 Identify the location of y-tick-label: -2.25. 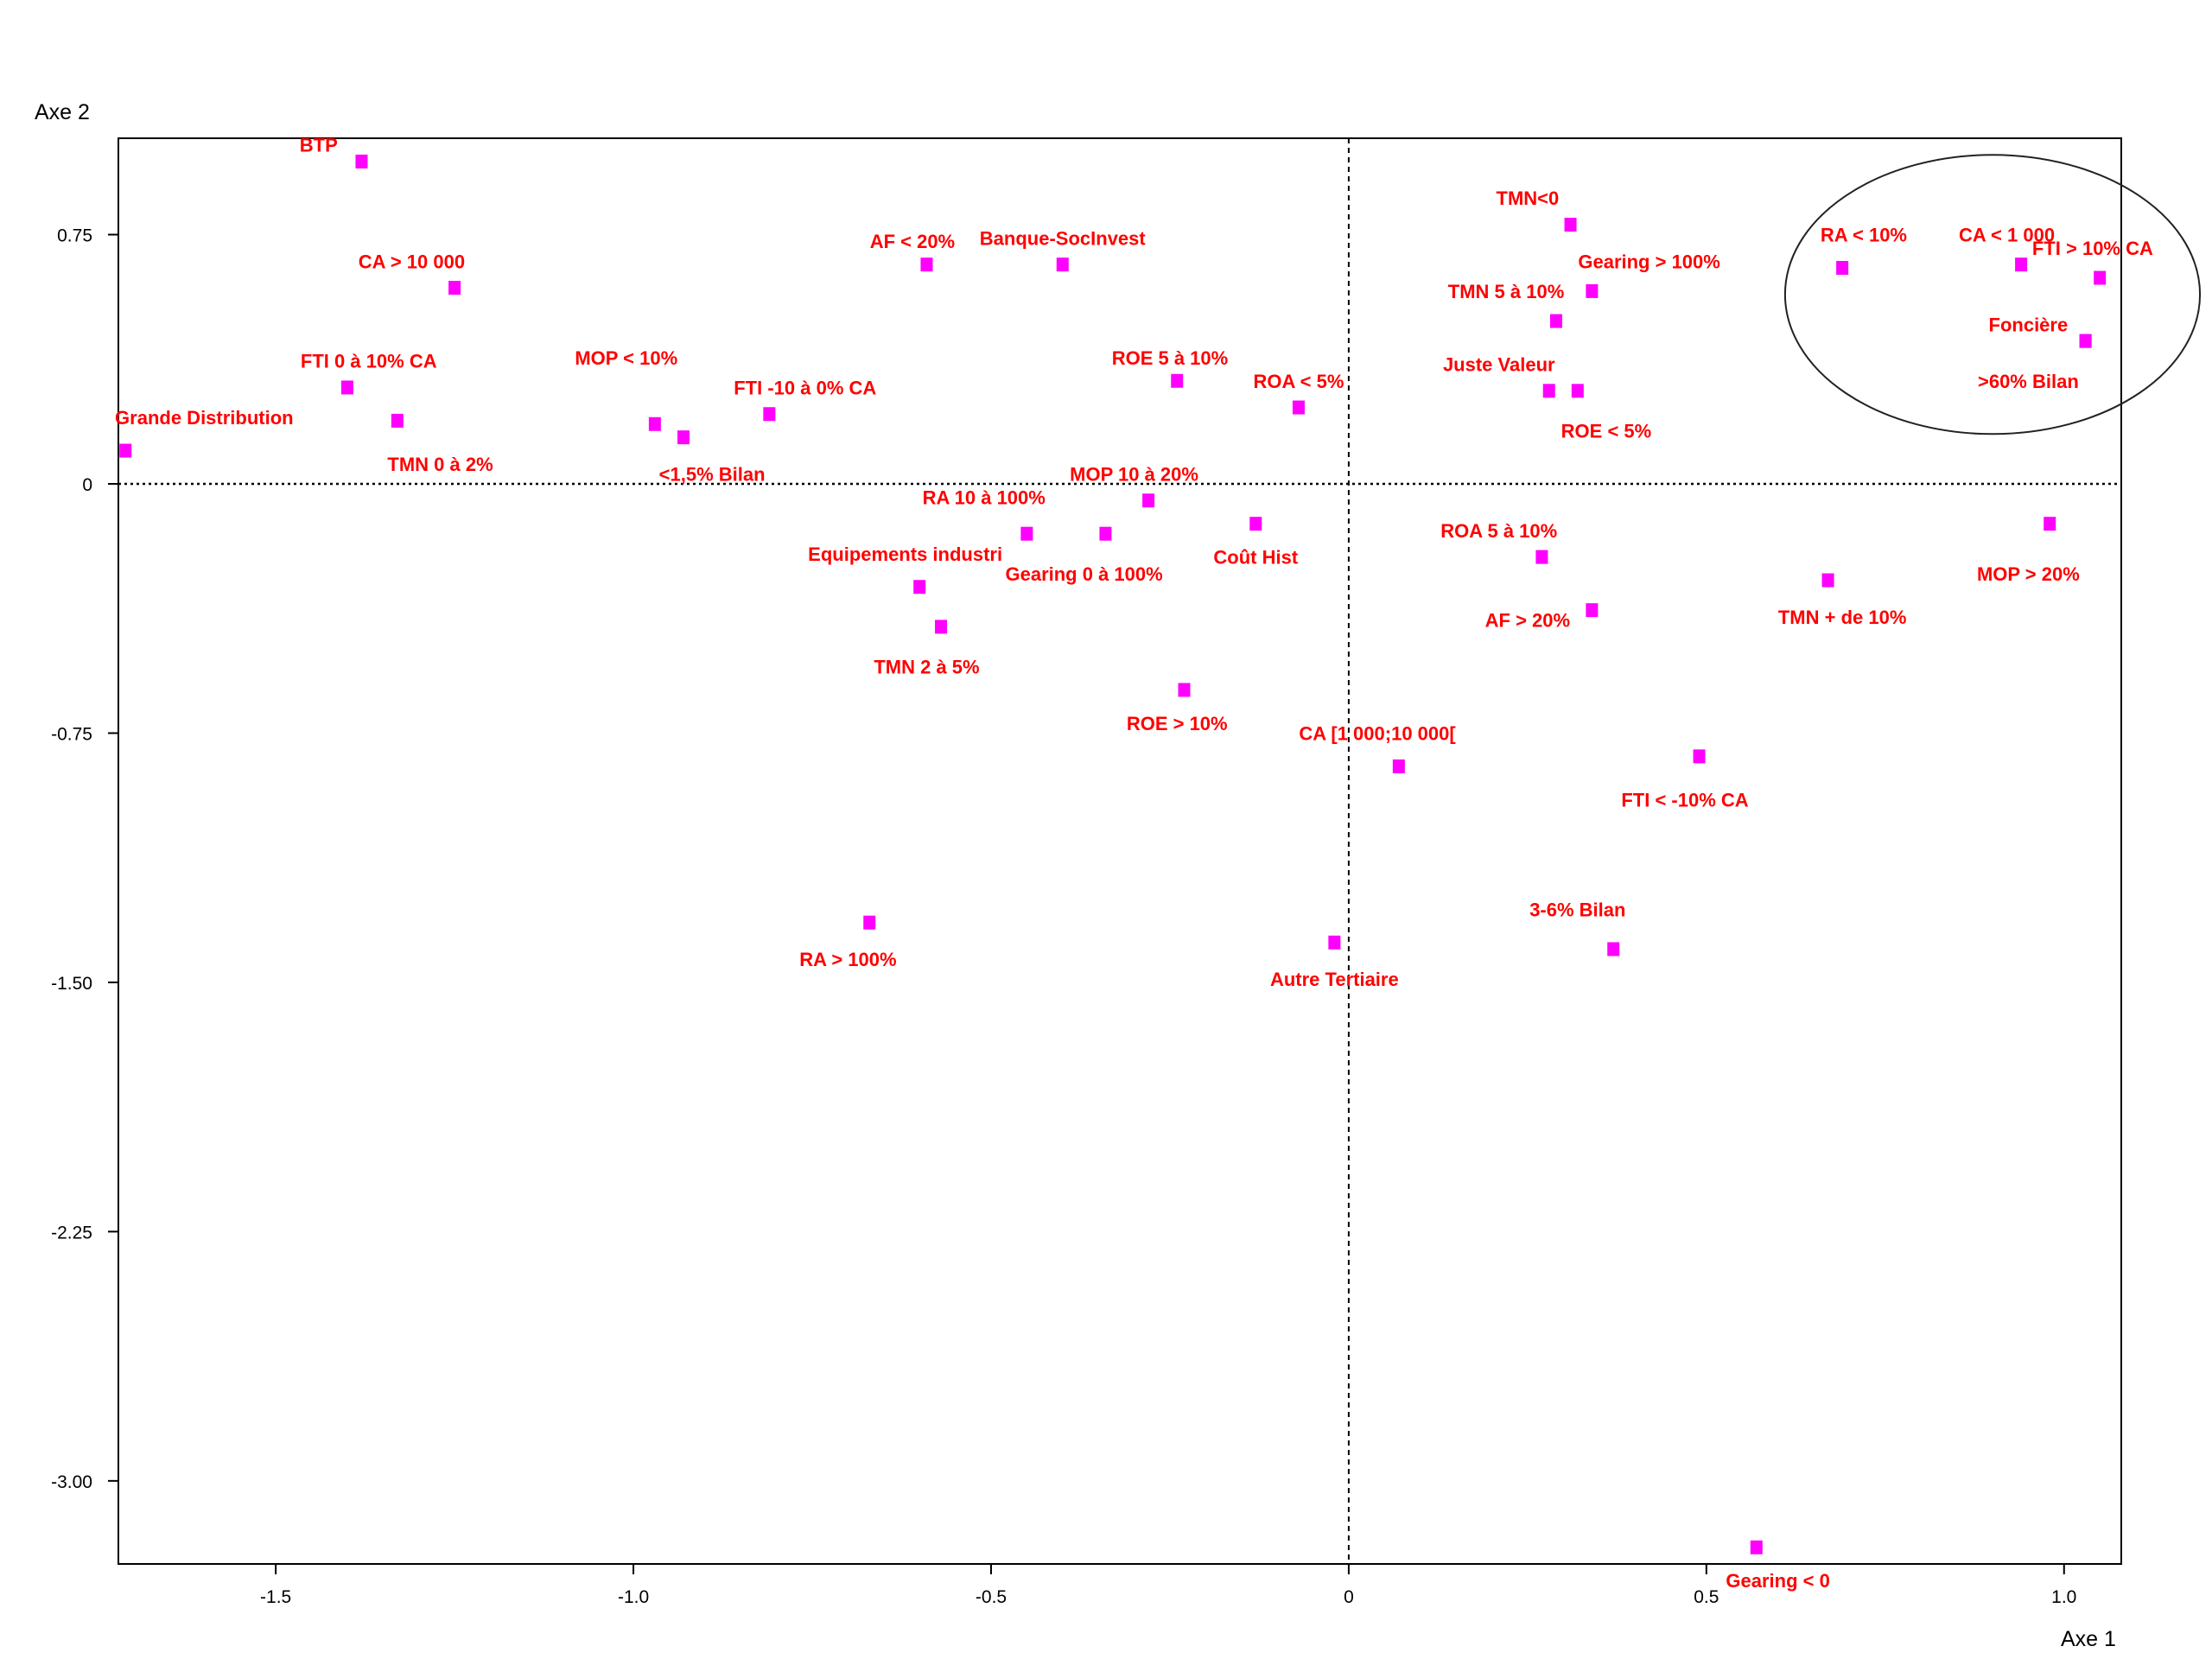
(71, 1233).